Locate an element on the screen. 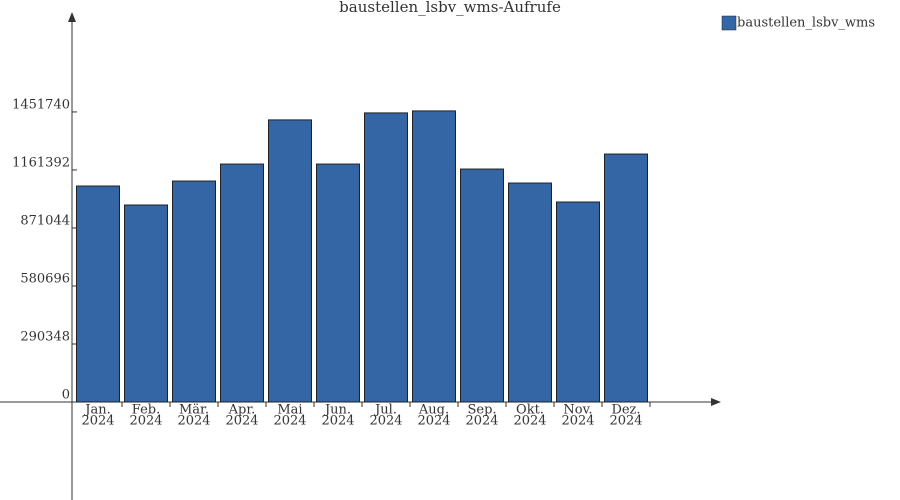 Image resolution: width=900 pixels, height=500 pixels. legend-label: baustellen_lsbv_wms is located at coordinates (806, 23).